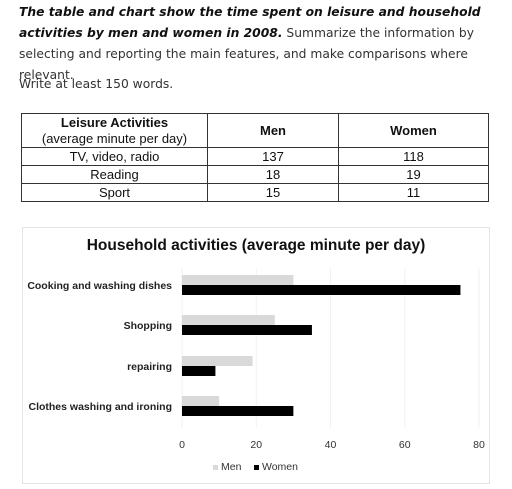 The image size is (512, 489). Describe the element at coordinates (413, 174) in the screenshot. I see `cell-women: 19` at that location.